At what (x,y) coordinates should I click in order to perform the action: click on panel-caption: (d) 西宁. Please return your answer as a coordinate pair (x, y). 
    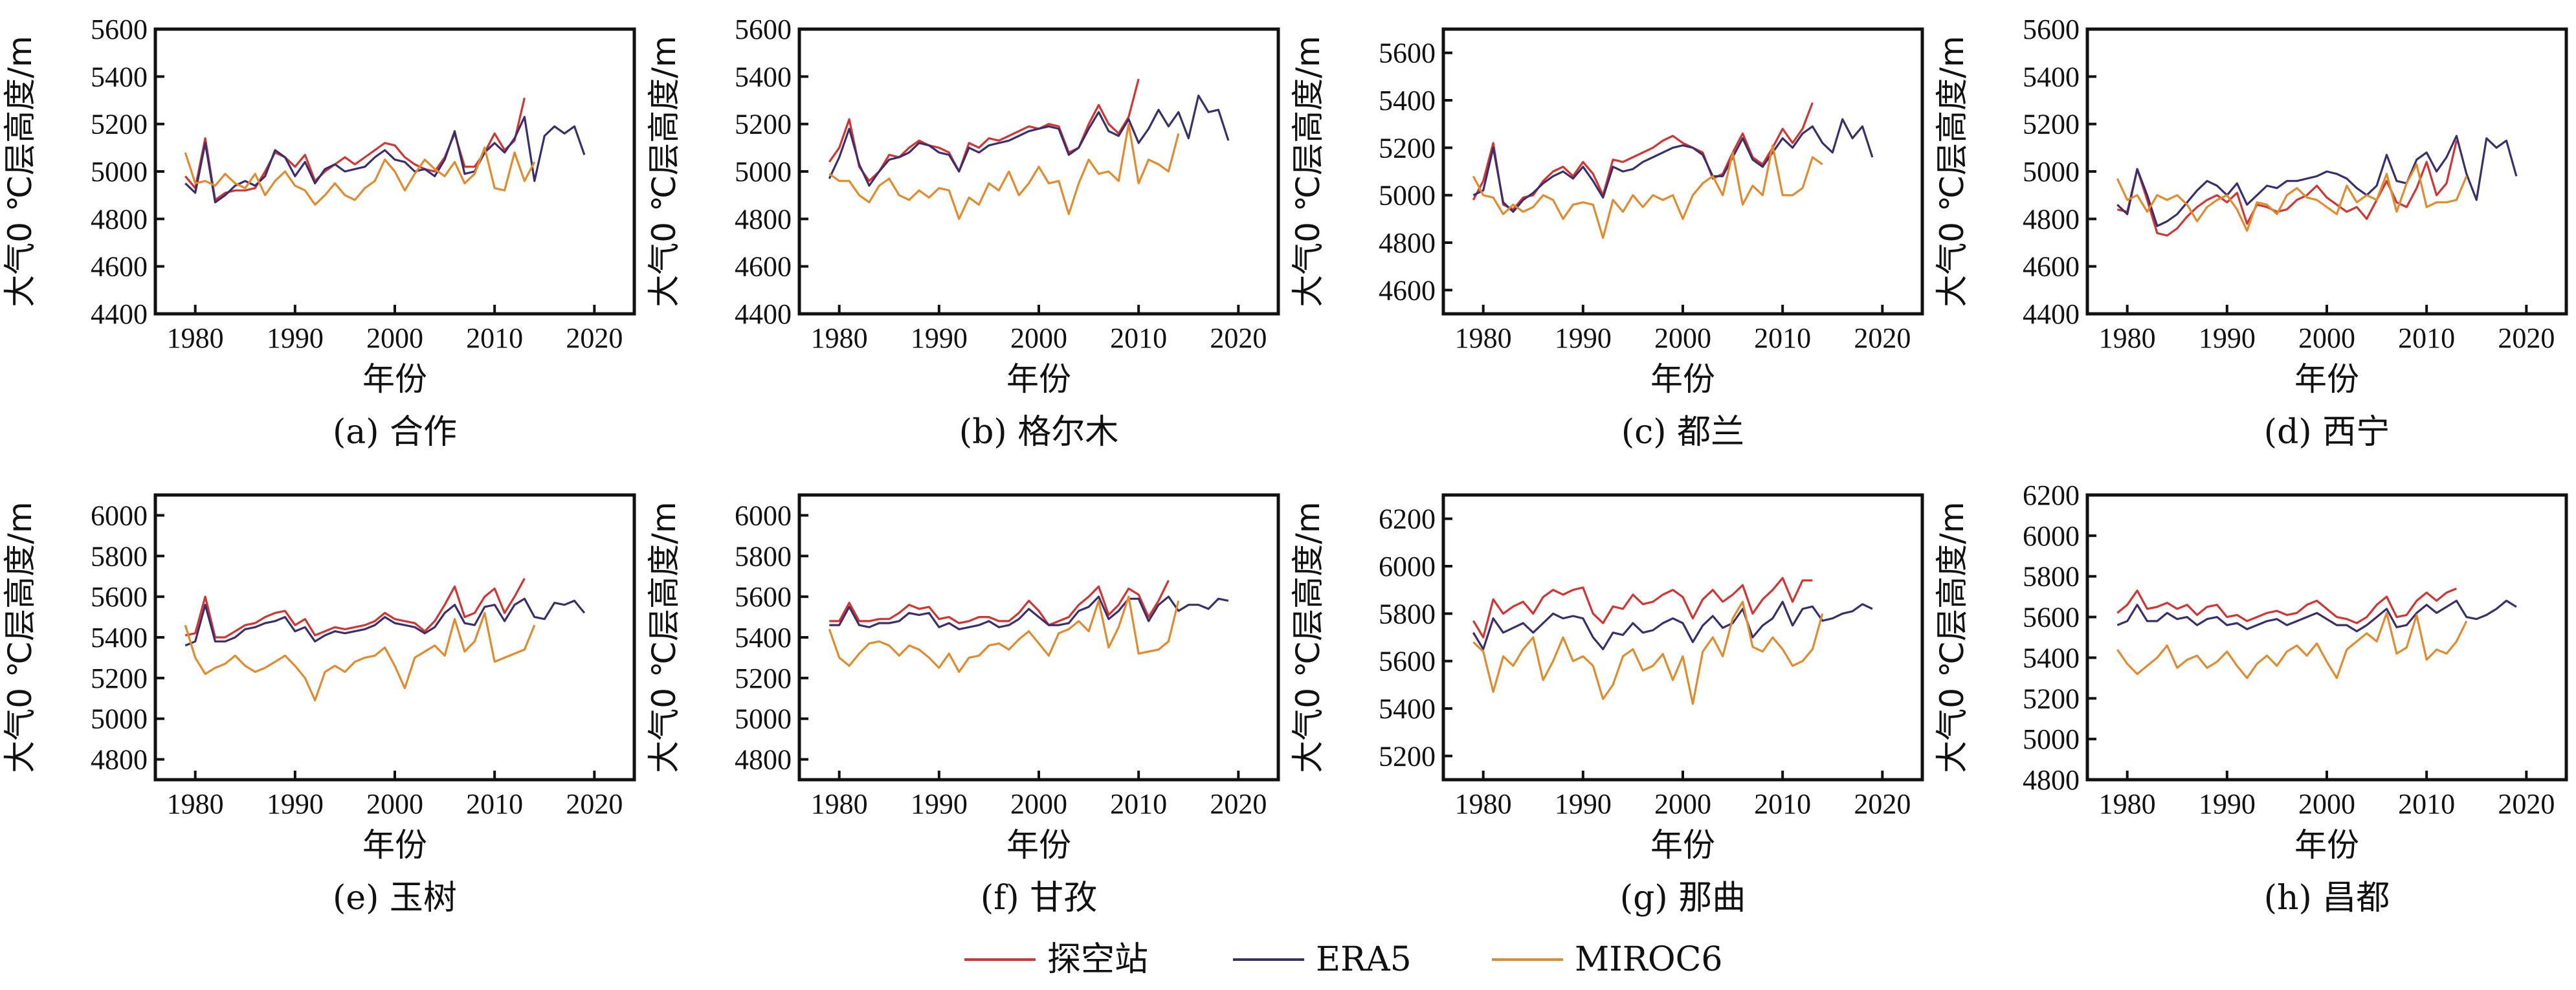
    Looking at the image, I should click on (2327, 432).